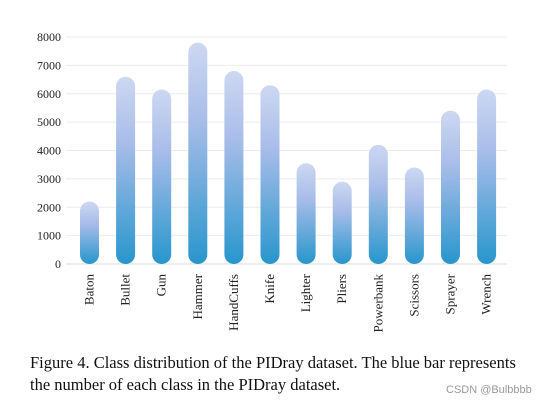  What do you see at coordinates (161, 285) in the screenshot?
I see `x-tick-label-gun: Gun` at bounding box center [161, 285].